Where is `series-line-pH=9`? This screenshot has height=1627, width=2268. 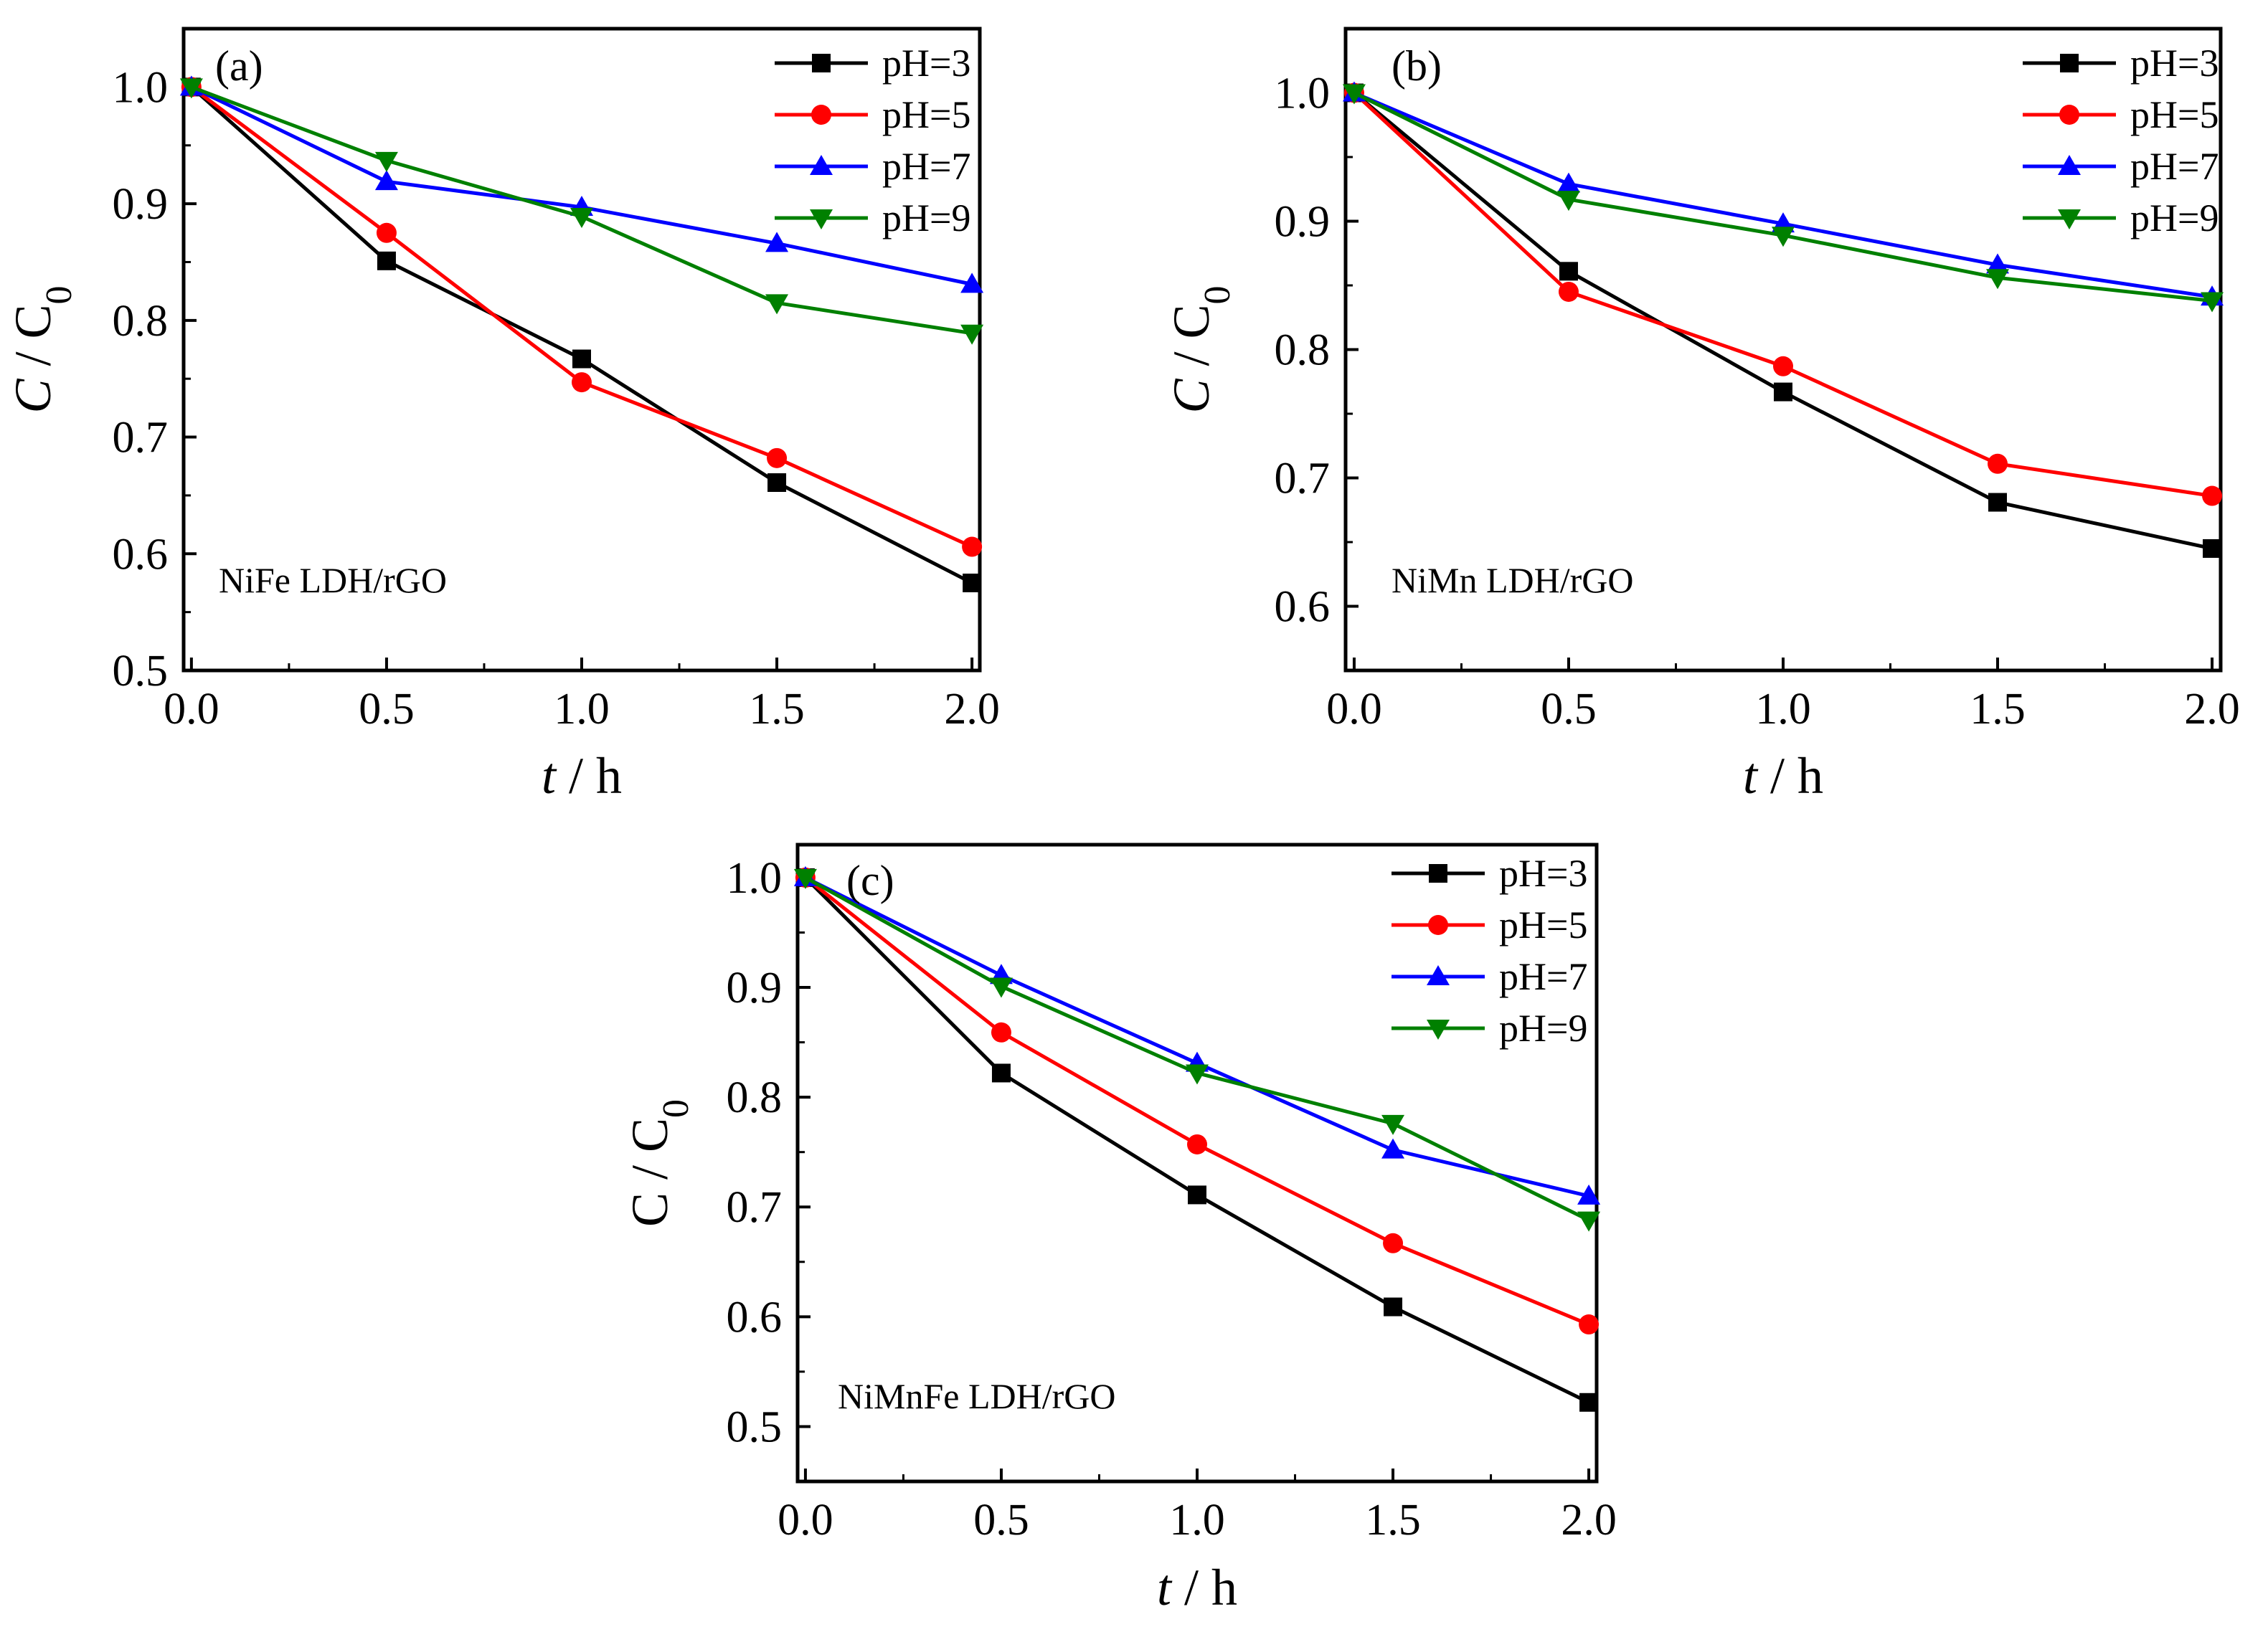 series-line-pH=9 is located at coordinates (1783, 197).